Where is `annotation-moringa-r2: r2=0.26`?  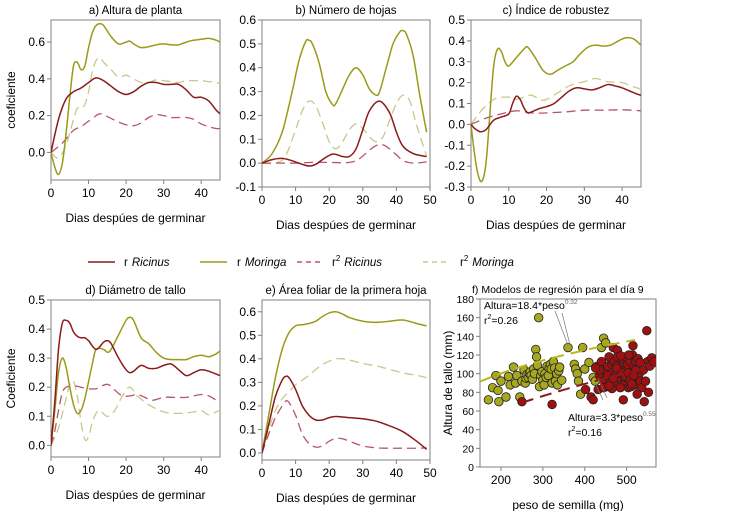 annotation-moringa-r2: r2=0.26 is located at coordinates (501, 320).